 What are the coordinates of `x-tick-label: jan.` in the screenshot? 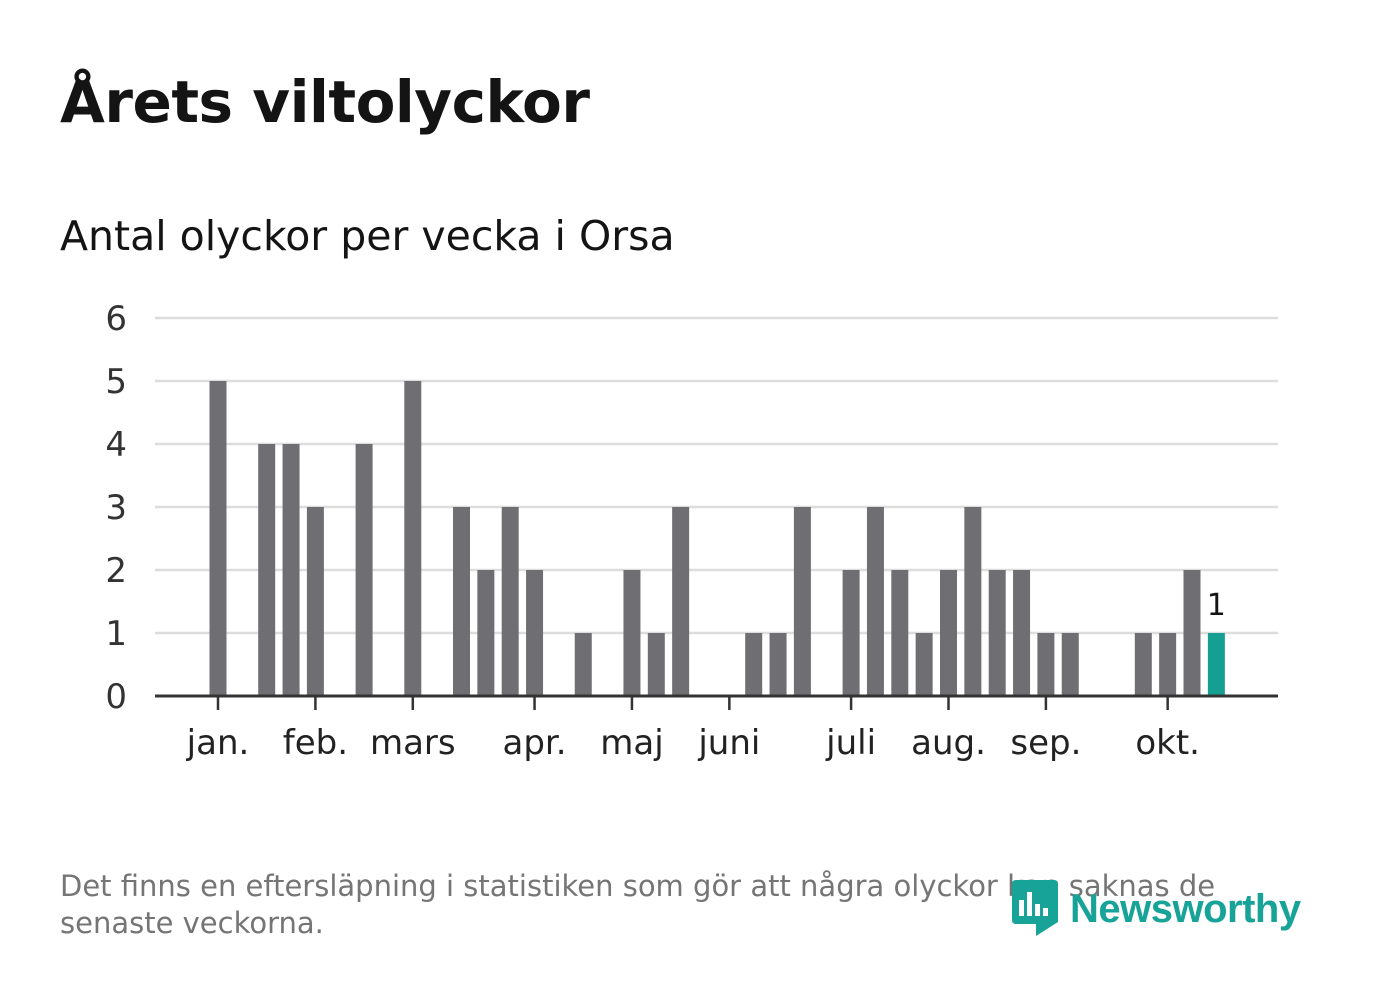 It's located at (218, 743).